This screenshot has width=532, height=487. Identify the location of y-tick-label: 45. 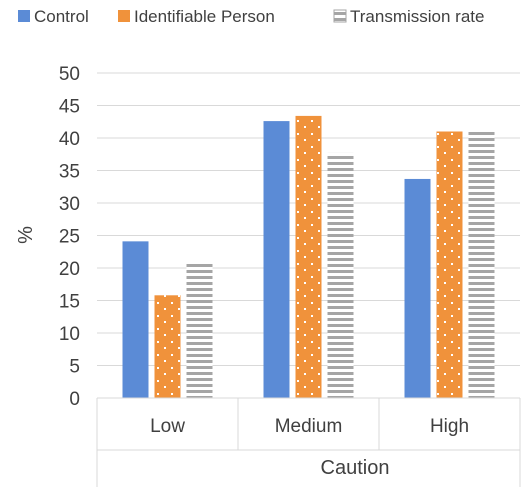
(69, 107).